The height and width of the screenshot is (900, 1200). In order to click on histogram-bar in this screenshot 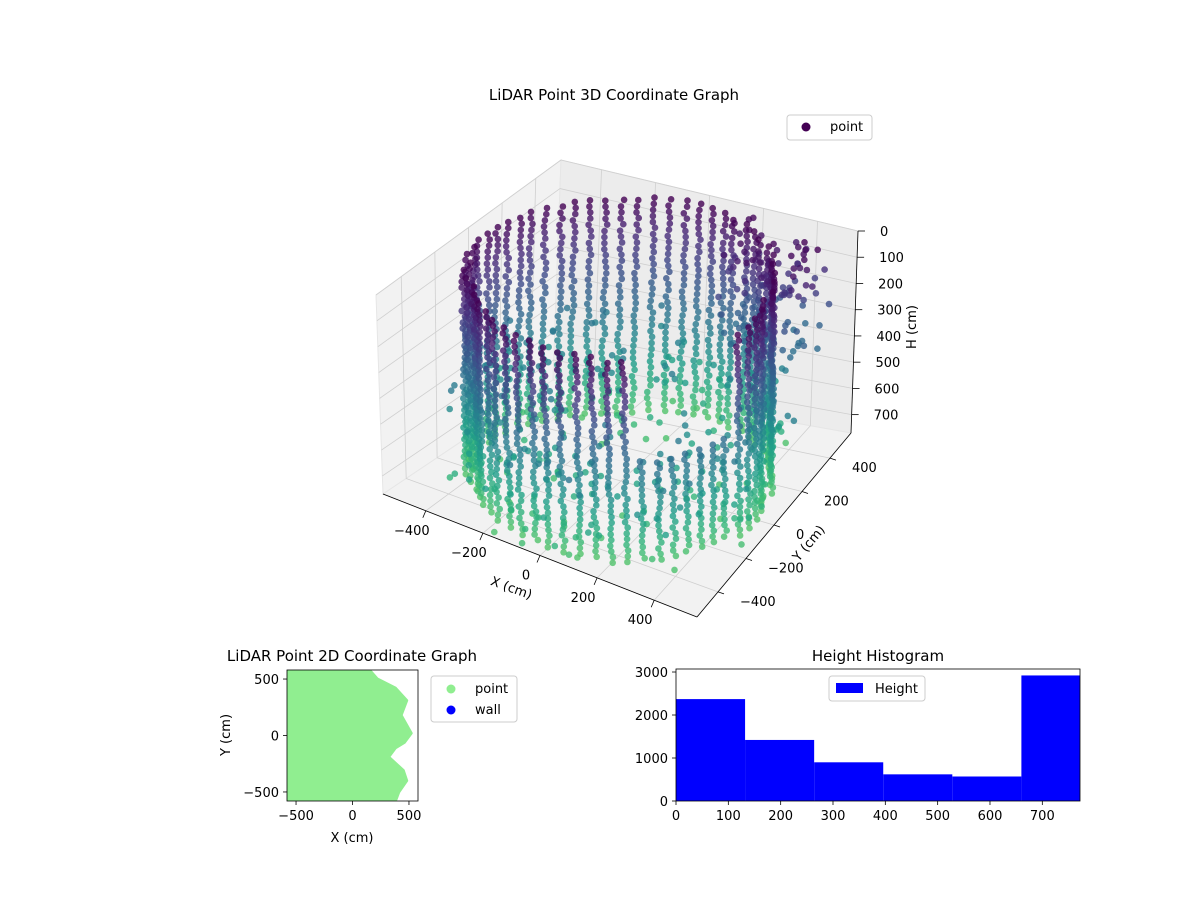, I will do `click(849, 781)`.